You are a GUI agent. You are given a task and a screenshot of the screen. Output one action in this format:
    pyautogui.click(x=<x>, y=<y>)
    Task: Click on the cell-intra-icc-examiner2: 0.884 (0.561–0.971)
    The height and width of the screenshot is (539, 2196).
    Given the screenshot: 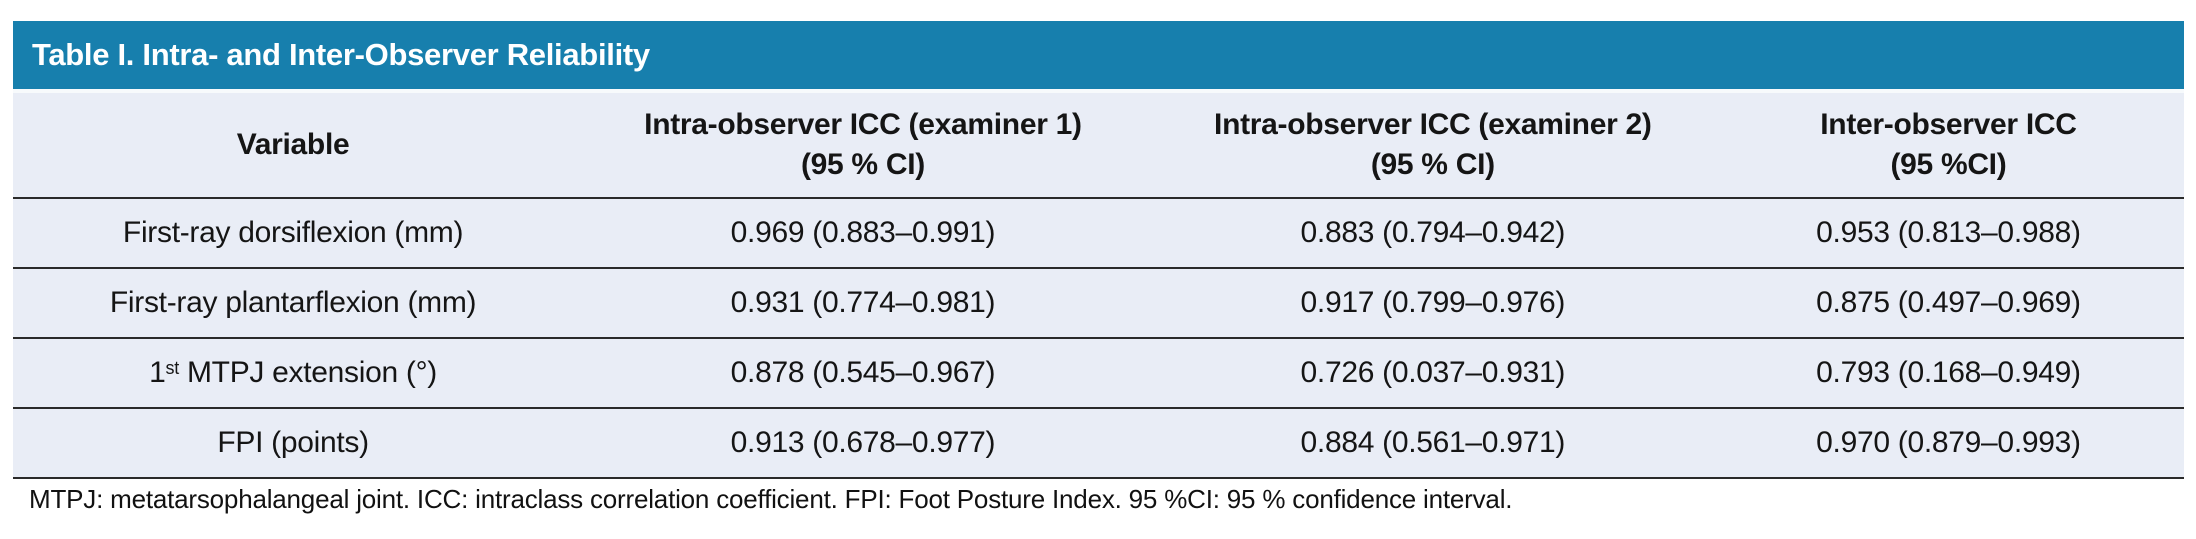 What is the action you would take?
    pyautogui.click(x=1432, y=443)
    